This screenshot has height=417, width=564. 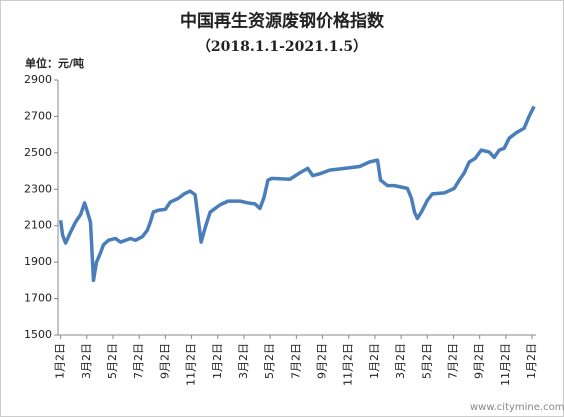 I want to click on y-tick-label: 2100, so click(x=38, y=225).